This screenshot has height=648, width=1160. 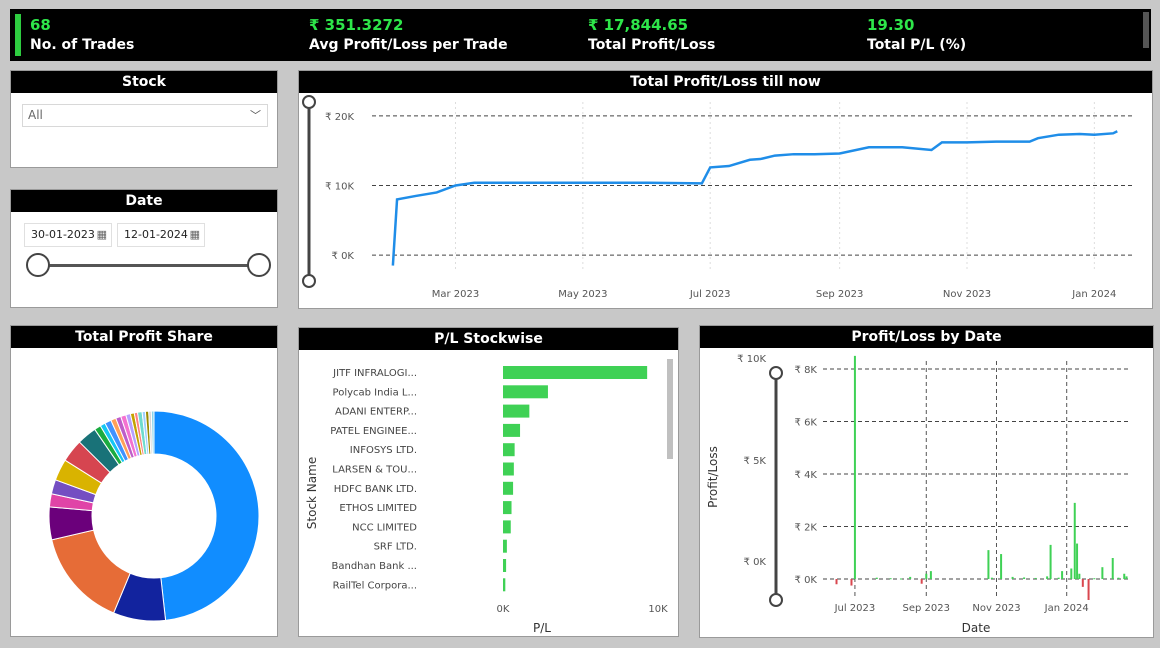 I want to click on chart-title: Total Profit/Loss till now, so click(x=725, y=82).